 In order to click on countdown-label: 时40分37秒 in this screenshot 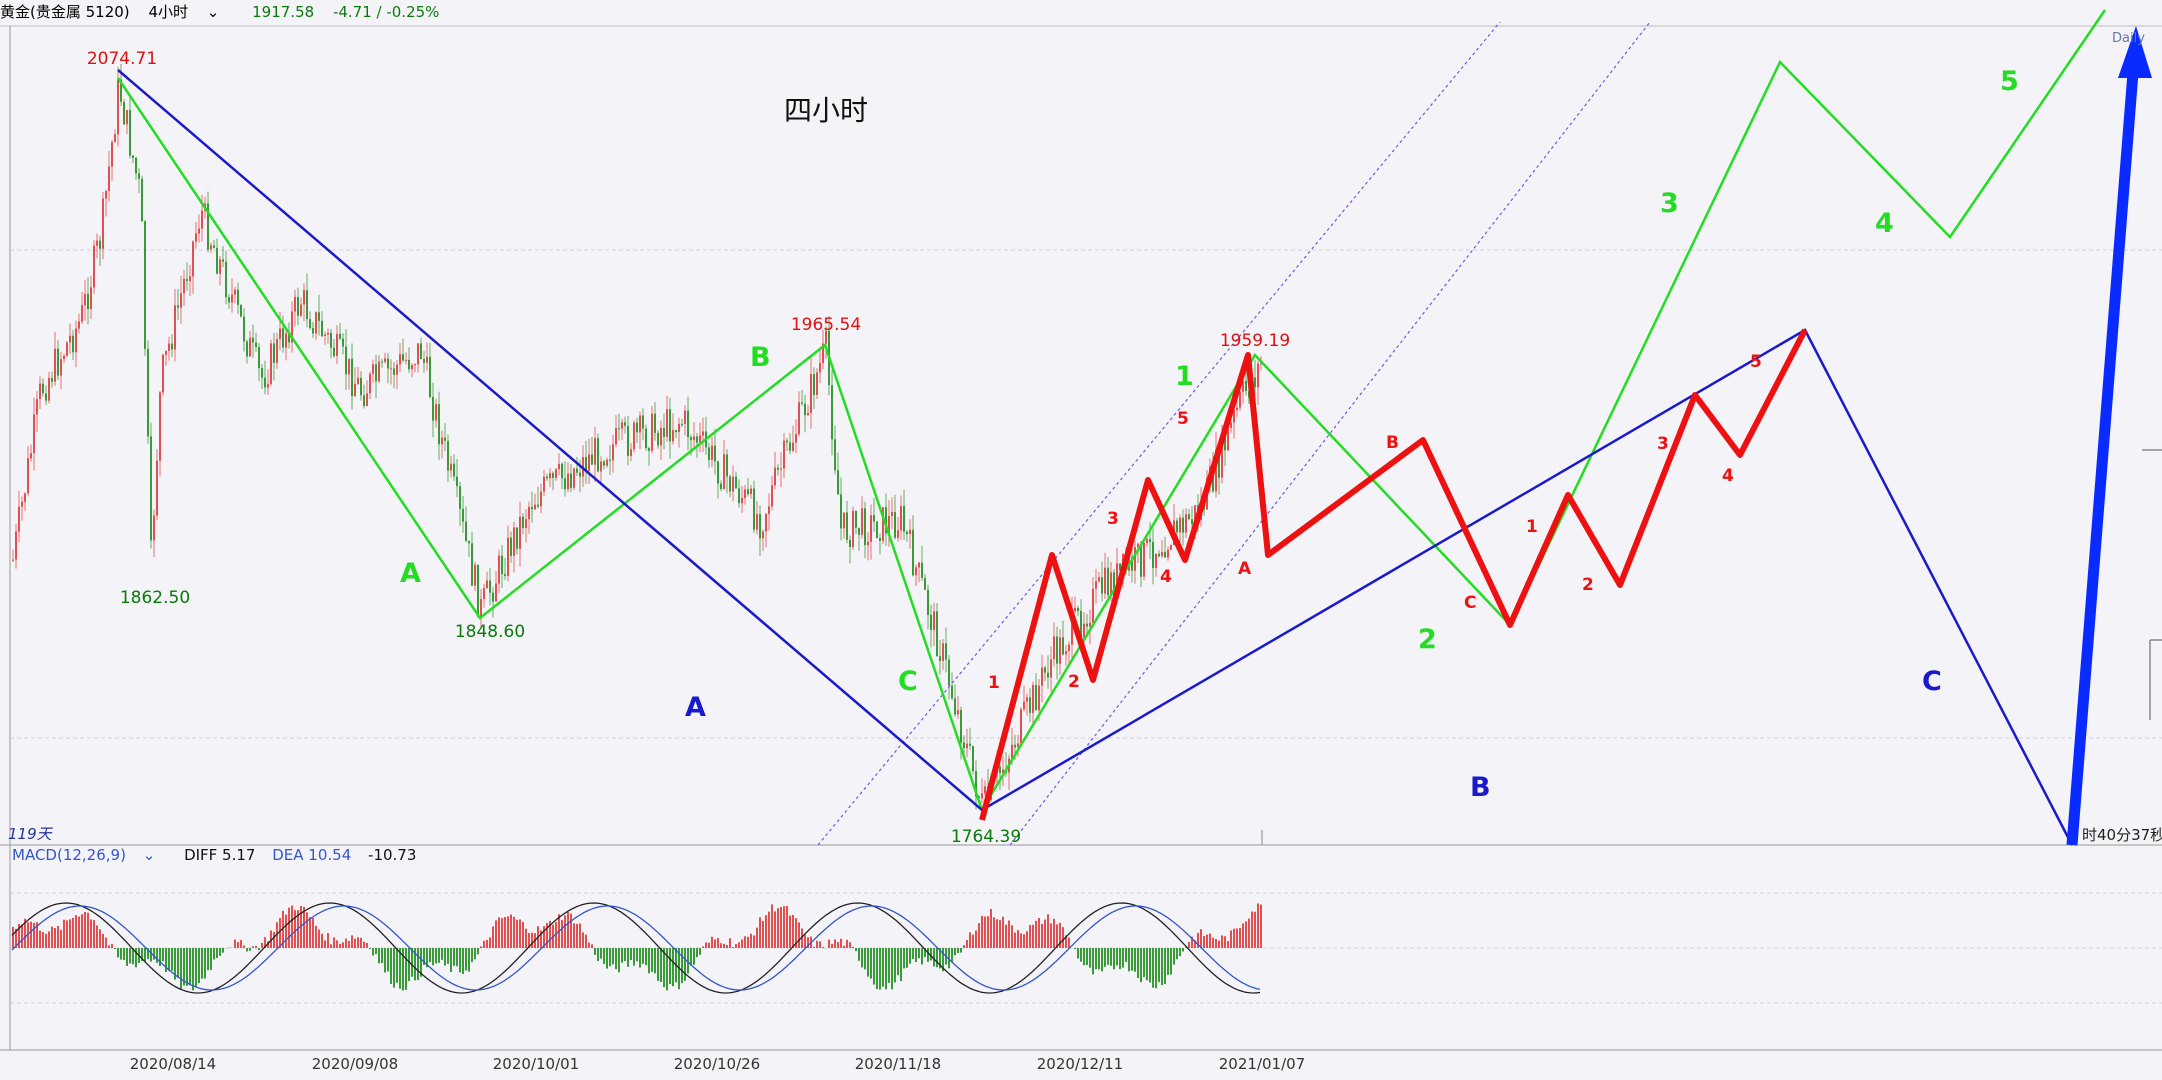, I will do `click(2122, 835)`.